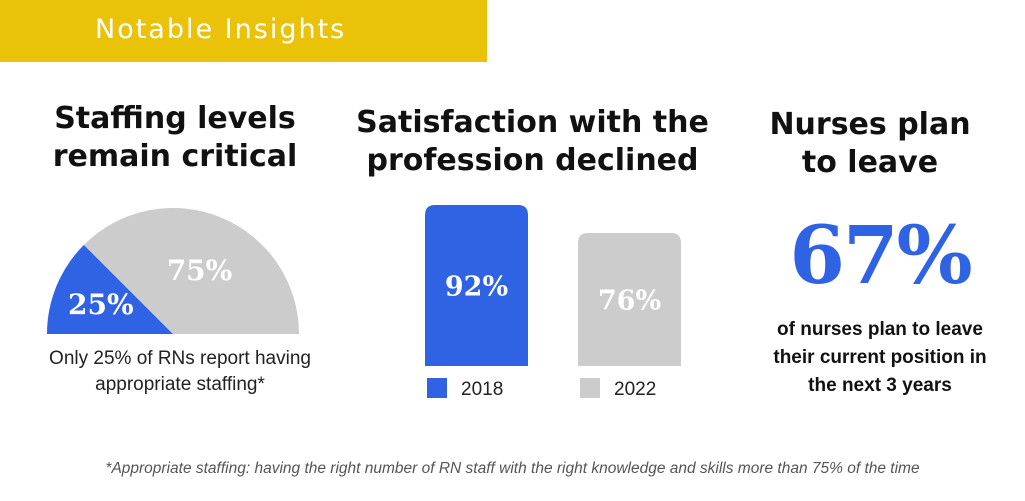 This screenshot has height=501, width=1025. Describe the element at coordinates (532, 160) in the screenshot. I see `satisfaction-heading-line2: profession declined` at that location.